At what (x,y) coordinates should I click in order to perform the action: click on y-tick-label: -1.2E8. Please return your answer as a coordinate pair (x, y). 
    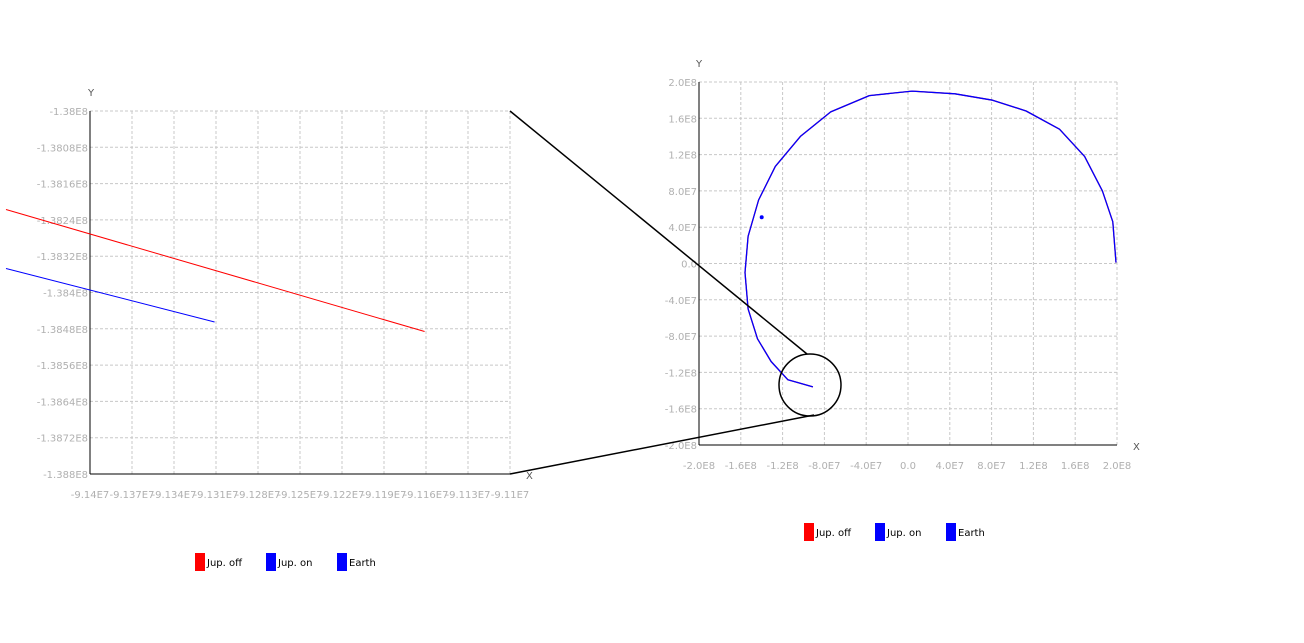
    Looking at the image, I should click on (681, 373).